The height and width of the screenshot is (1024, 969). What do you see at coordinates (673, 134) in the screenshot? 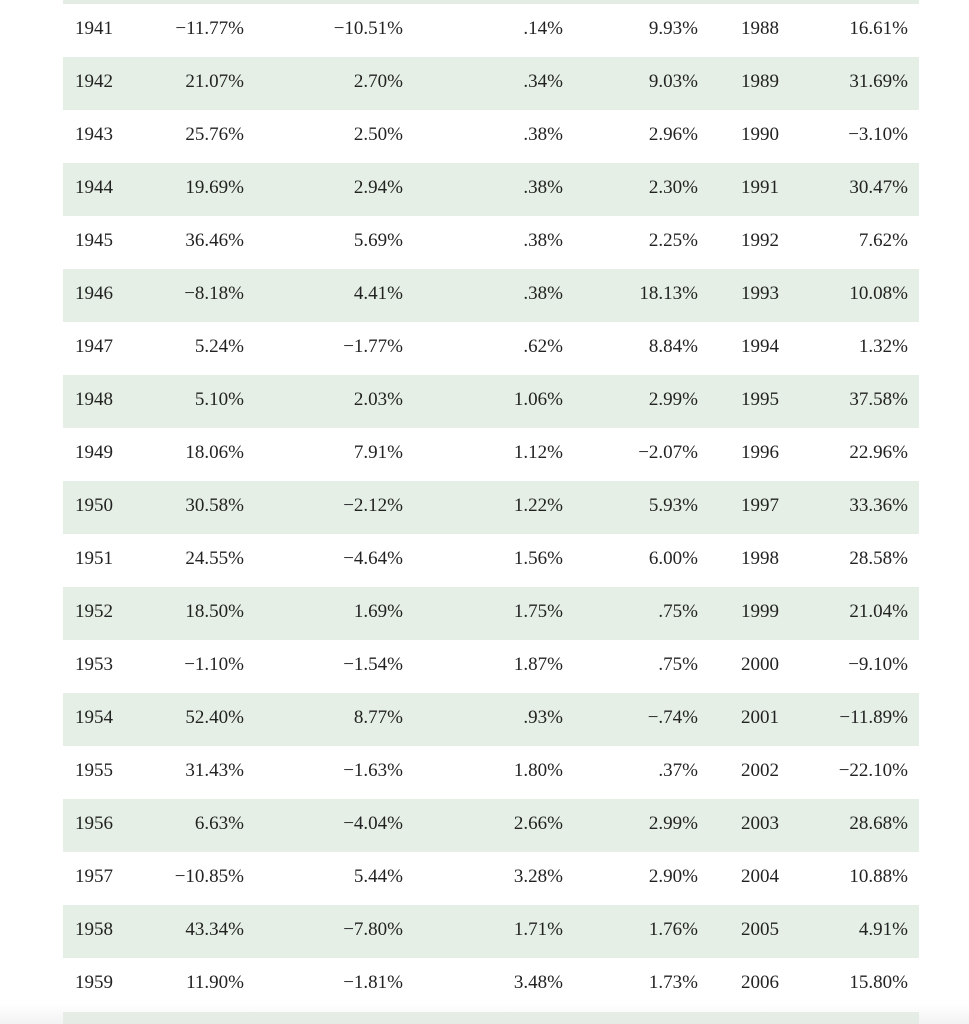
I see `cell-value-d: 2.96%` at bounding box center [673, 134].